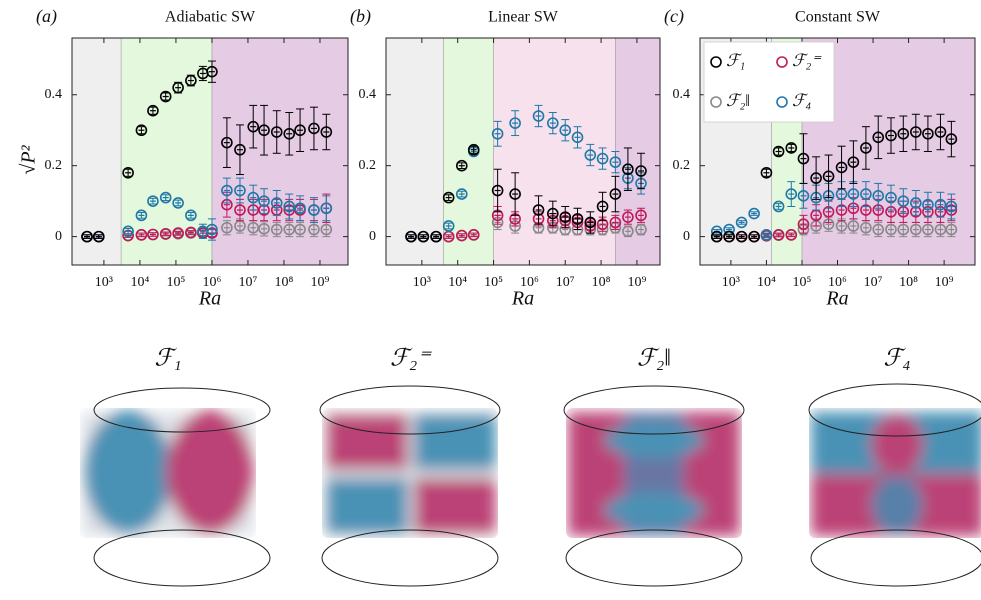 This screenshot has height=600, width=981. What do you see at coordinates (175, 282) in the screenshot?
I see `x-tick-label: 10⁵` at bounding box center [175, 282].